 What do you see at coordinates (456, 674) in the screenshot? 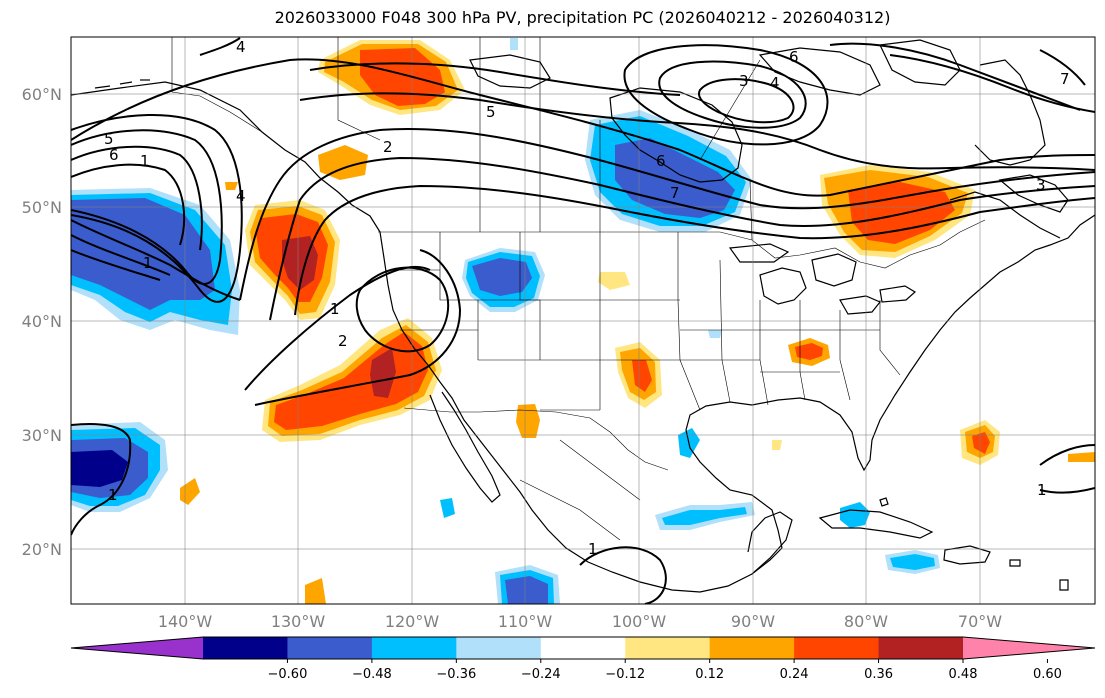
I see `colorbar-tick-label: −0.36` at bounding box center [456, 674].